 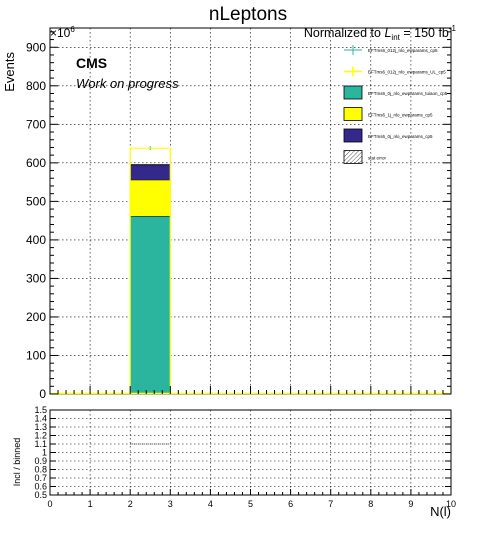 I want to click on y-tick-label: 500, so click(x=36, y=201).